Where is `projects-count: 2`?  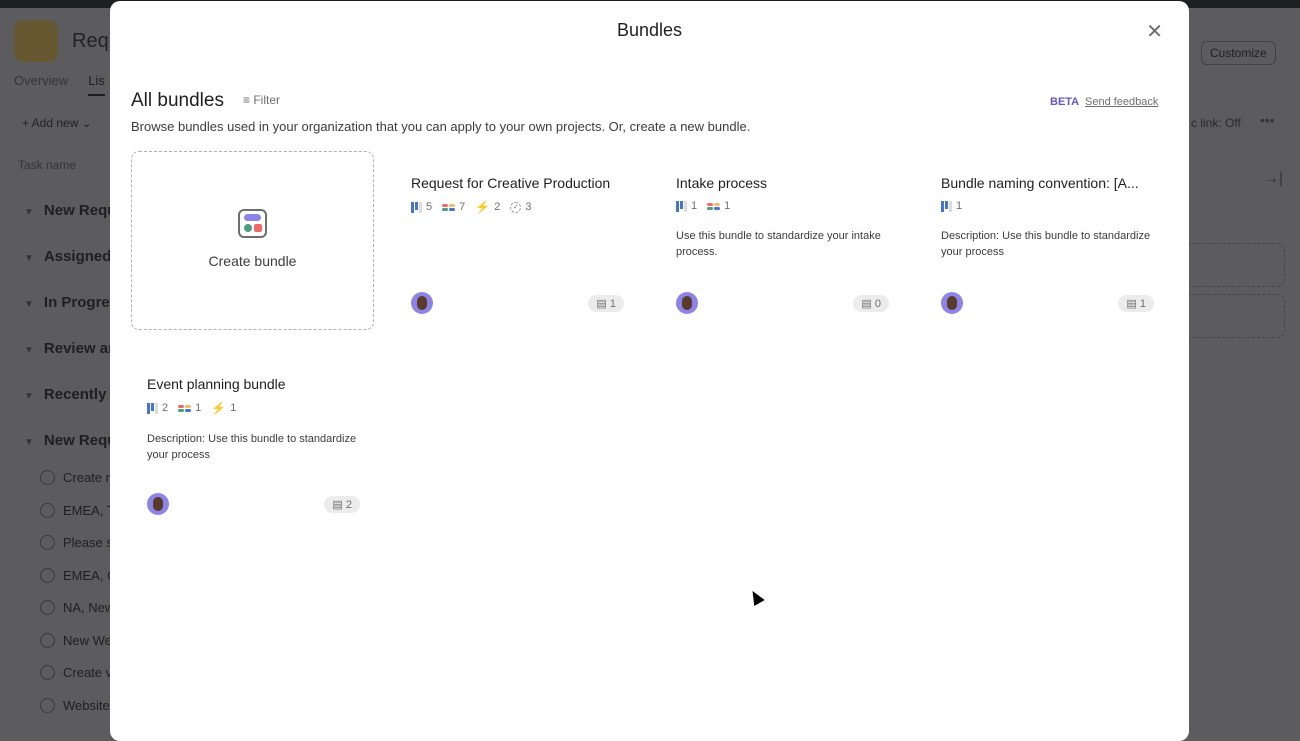 projects-count: 2 is located at coordinates (165, 408).